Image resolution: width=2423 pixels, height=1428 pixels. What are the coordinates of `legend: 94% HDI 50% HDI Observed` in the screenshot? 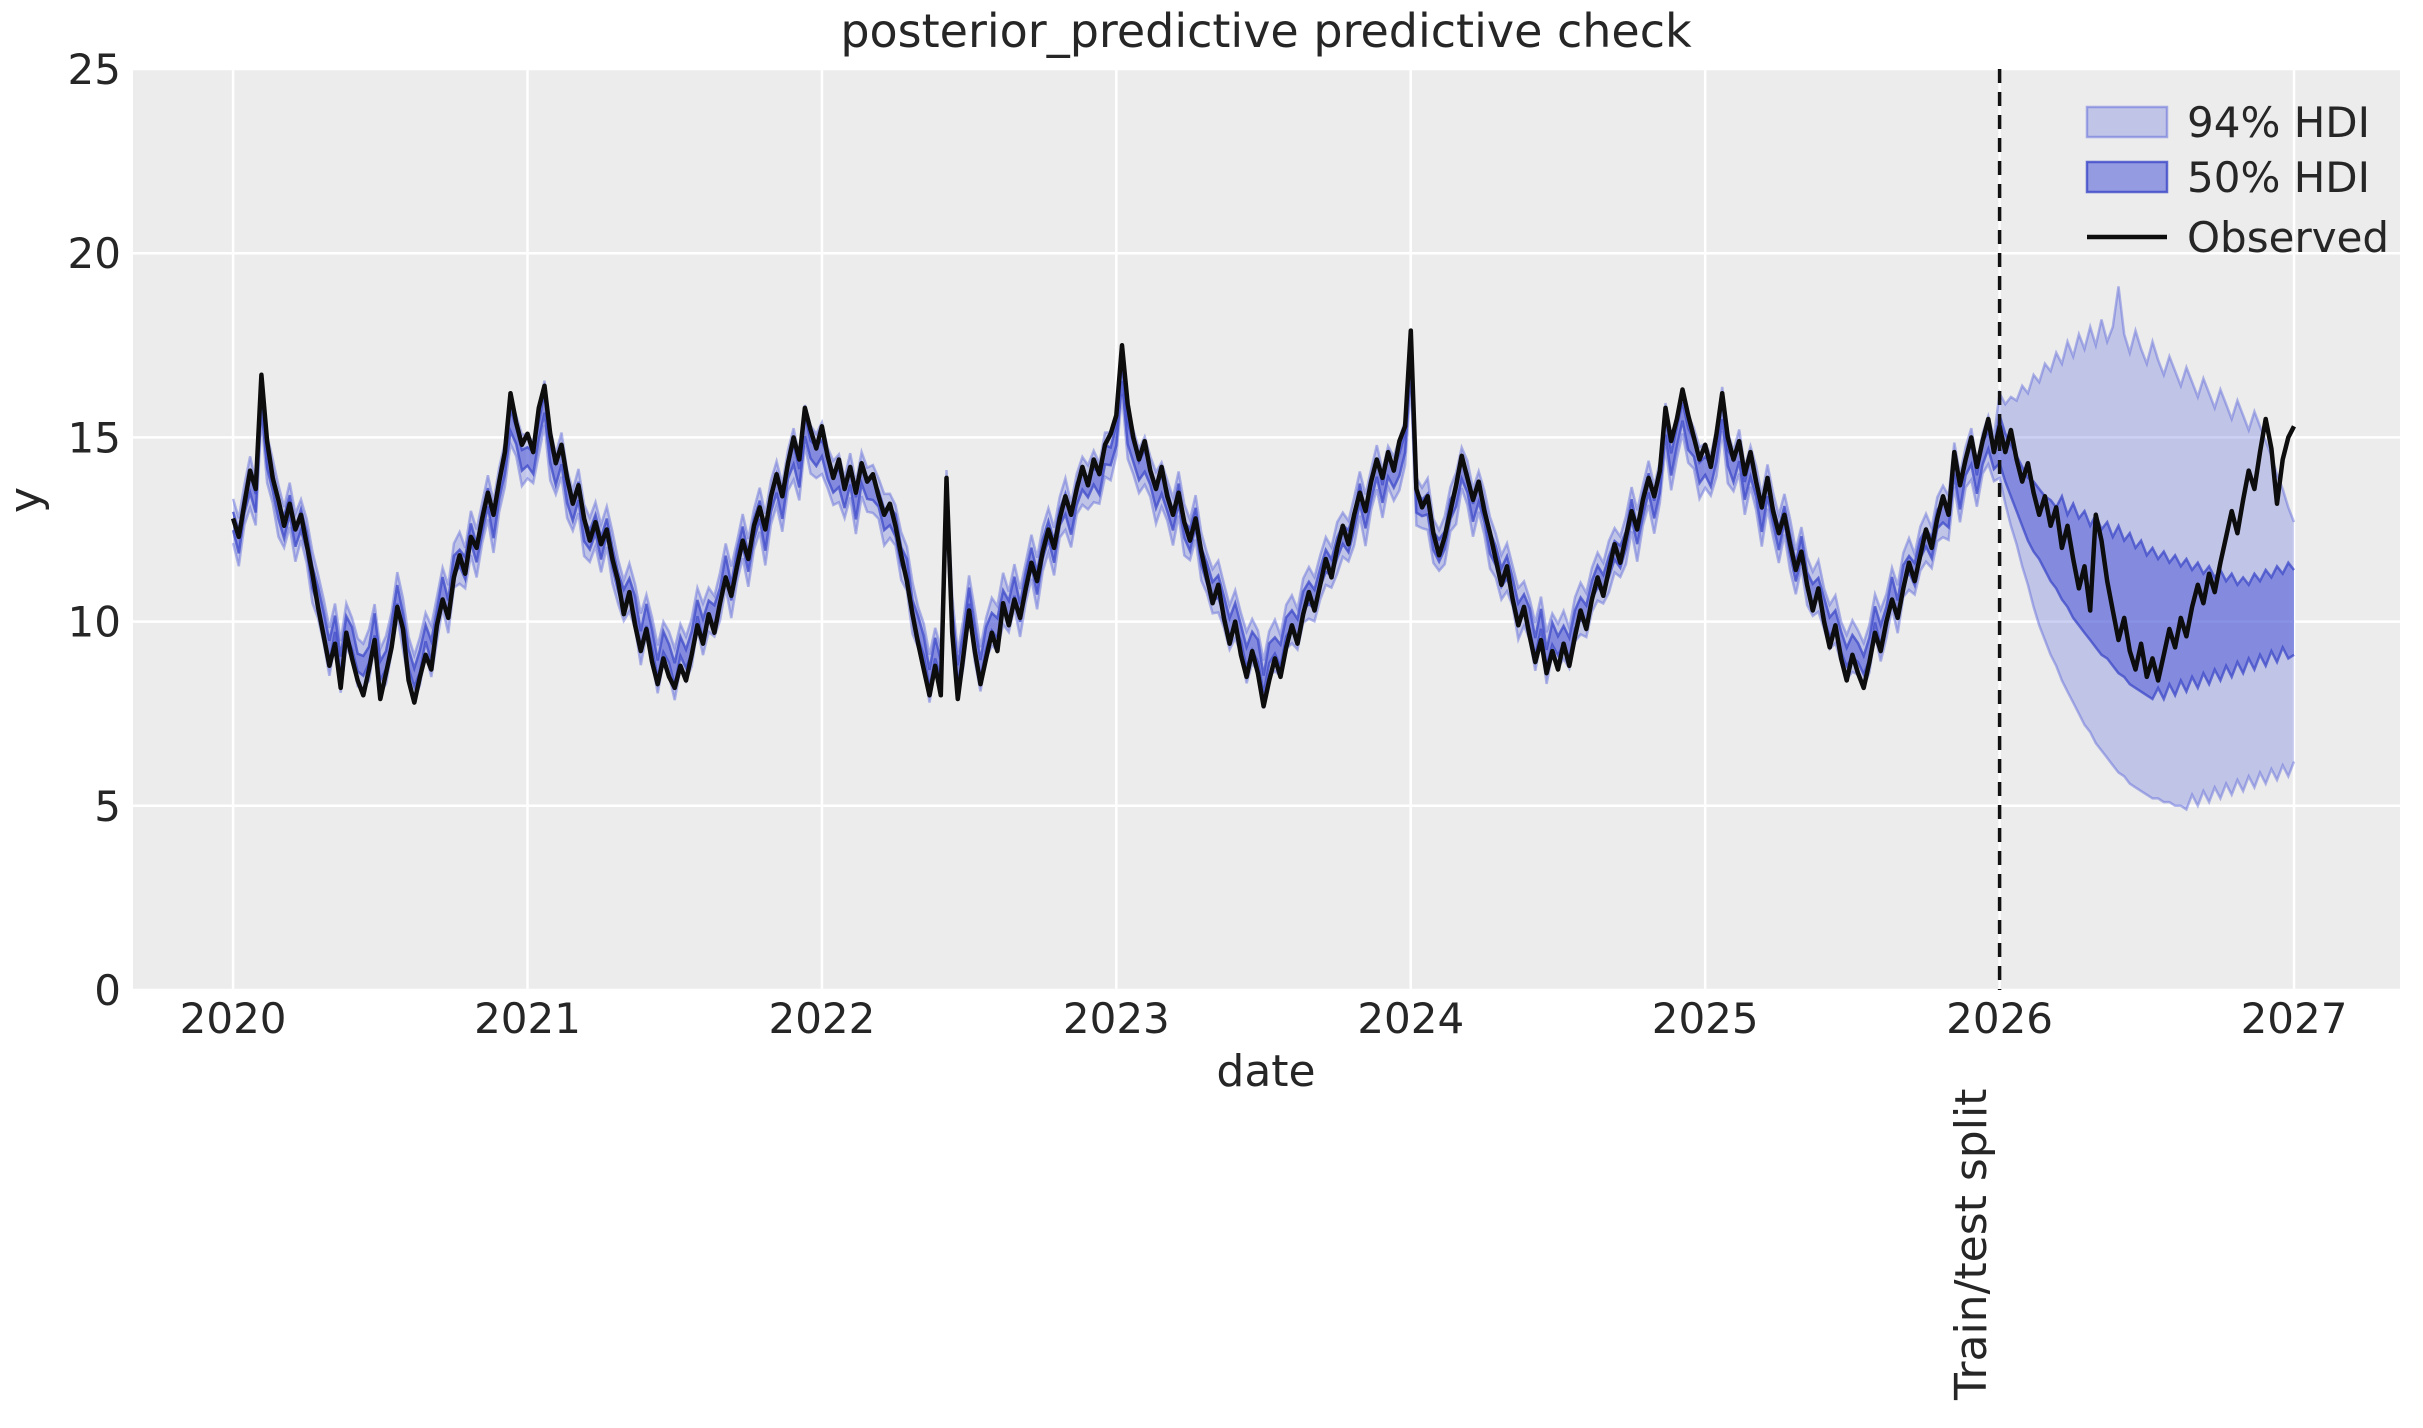 It's located at (2237, 180).